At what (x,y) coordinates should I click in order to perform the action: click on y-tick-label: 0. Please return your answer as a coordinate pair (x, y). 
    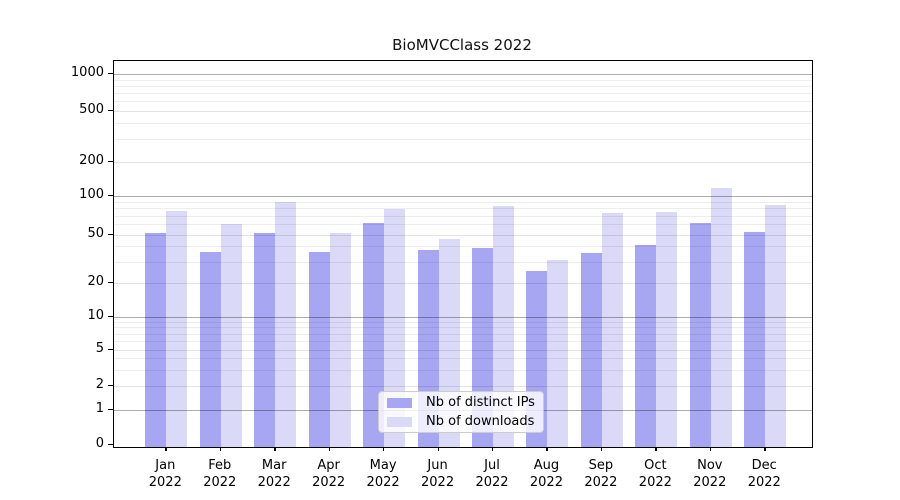
    Looking at the image, I should click on (99, 443).